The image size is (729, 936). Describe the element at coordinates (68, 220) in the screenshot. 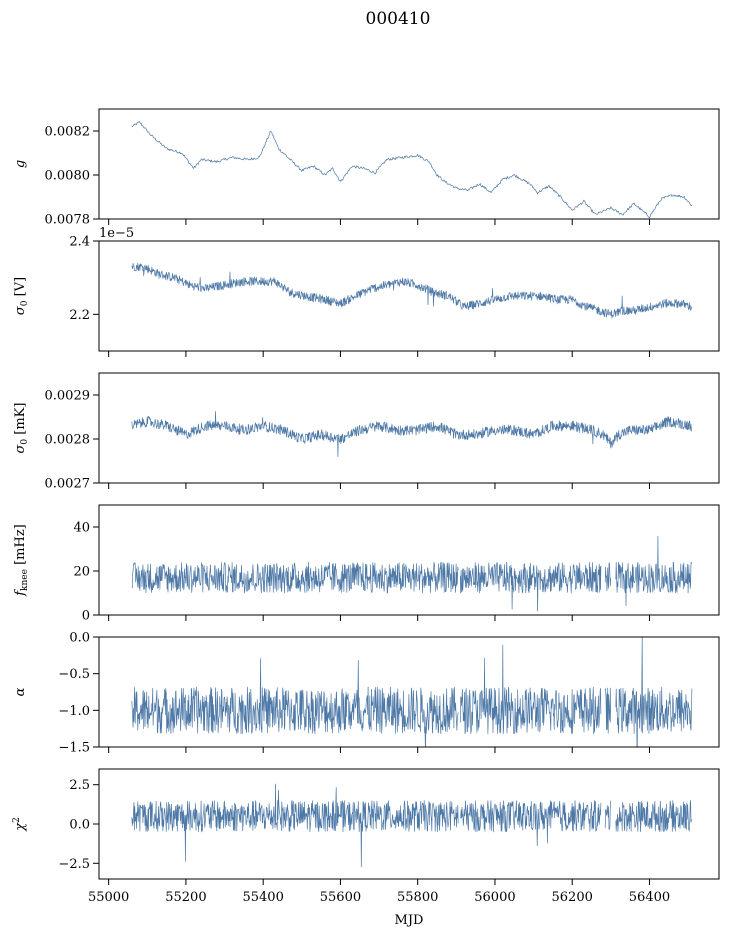

I see `y-tick-label: 0.0078` at that location.